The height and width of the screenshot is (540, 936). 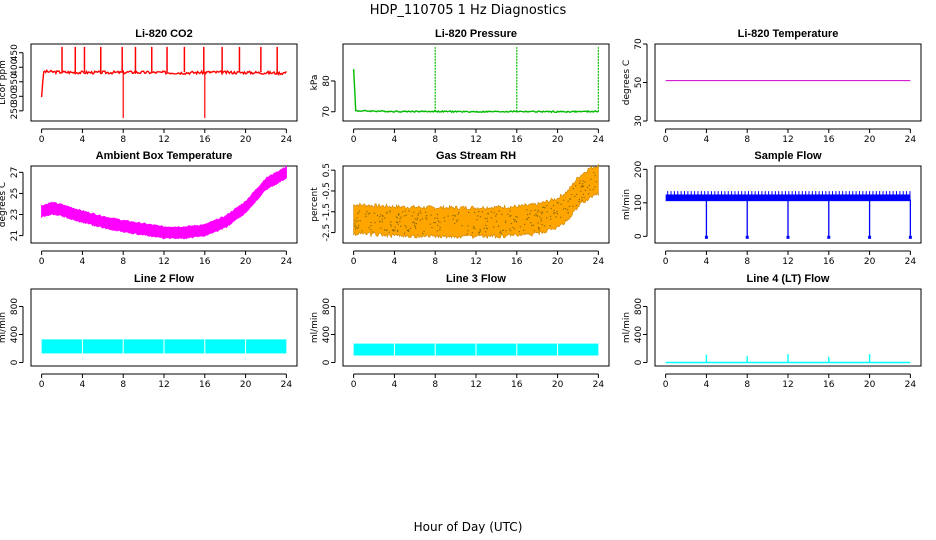 What do you see at coordinates (15, 110) in the screenshot?
I see `y-tick-label: 250` at bounding box center [15, 110].